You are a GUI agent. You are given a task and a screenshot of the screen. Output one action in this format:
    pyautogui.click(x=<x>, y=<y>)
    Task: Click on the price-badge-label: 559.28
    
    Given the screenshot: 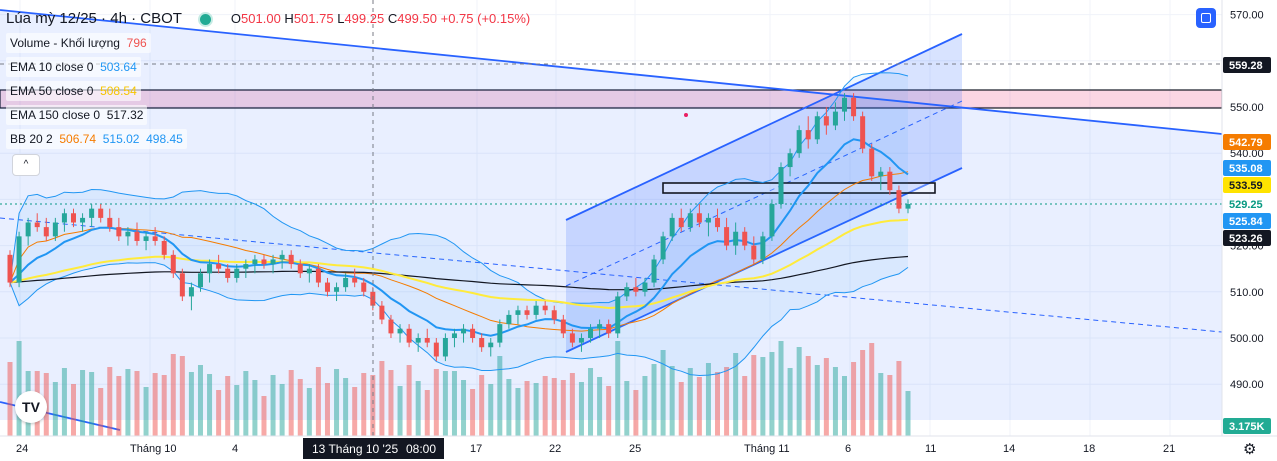 What is the action you would take?
    pyautogui.click(x=1246, y=66)
    